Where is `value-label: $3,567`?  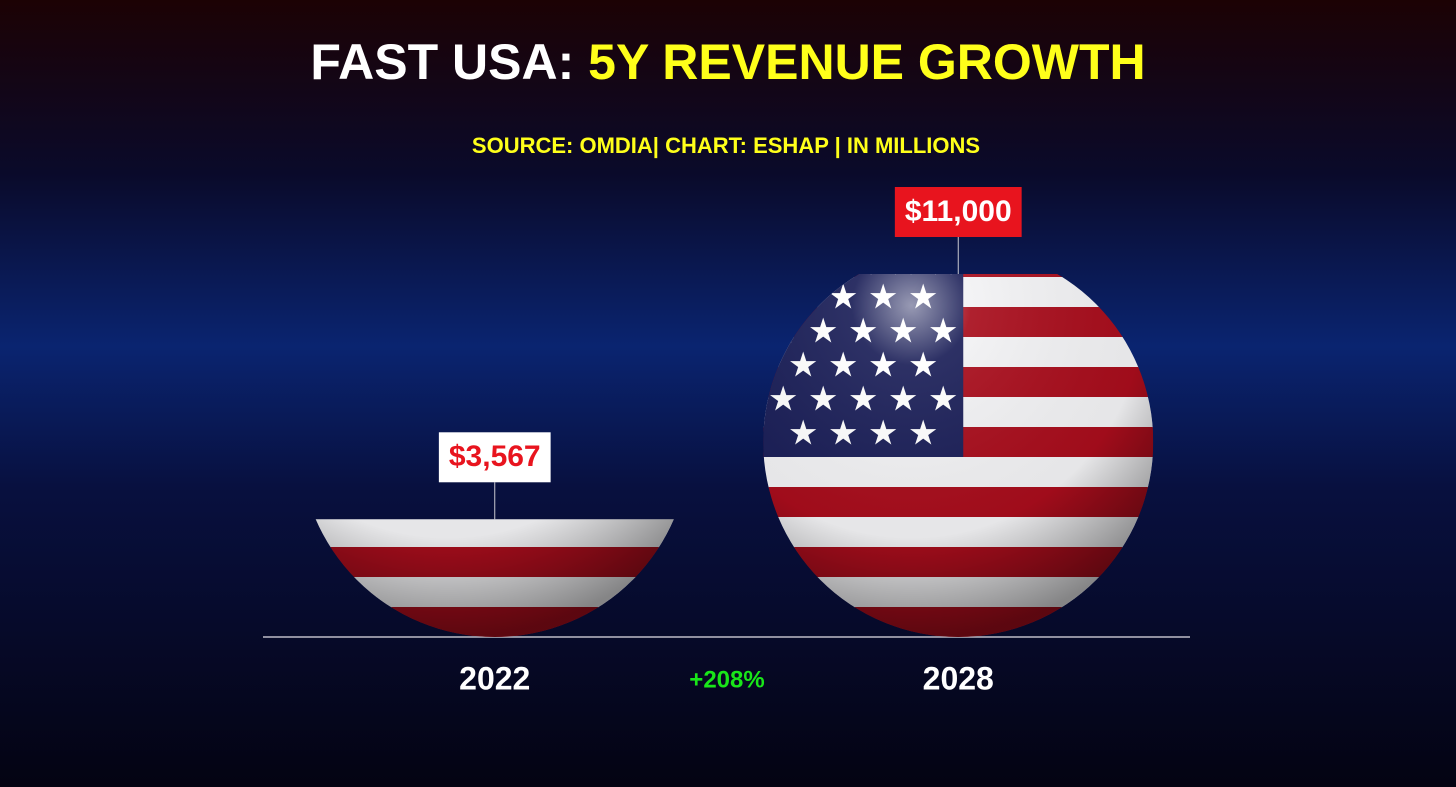 value-label: $3,567 is located at coordinates (495, 456).